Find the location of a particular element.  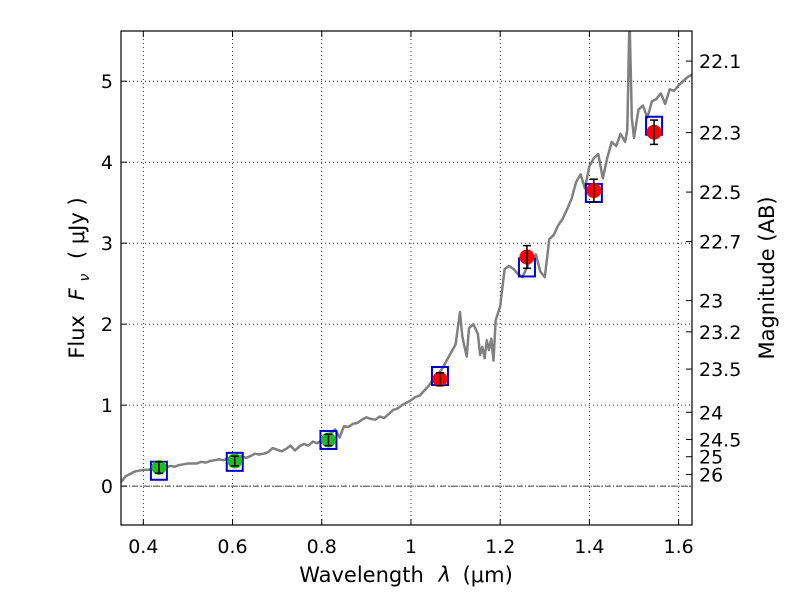

x-axis-label: Wavelength λ (μm) is located at coordinates (406, 575).